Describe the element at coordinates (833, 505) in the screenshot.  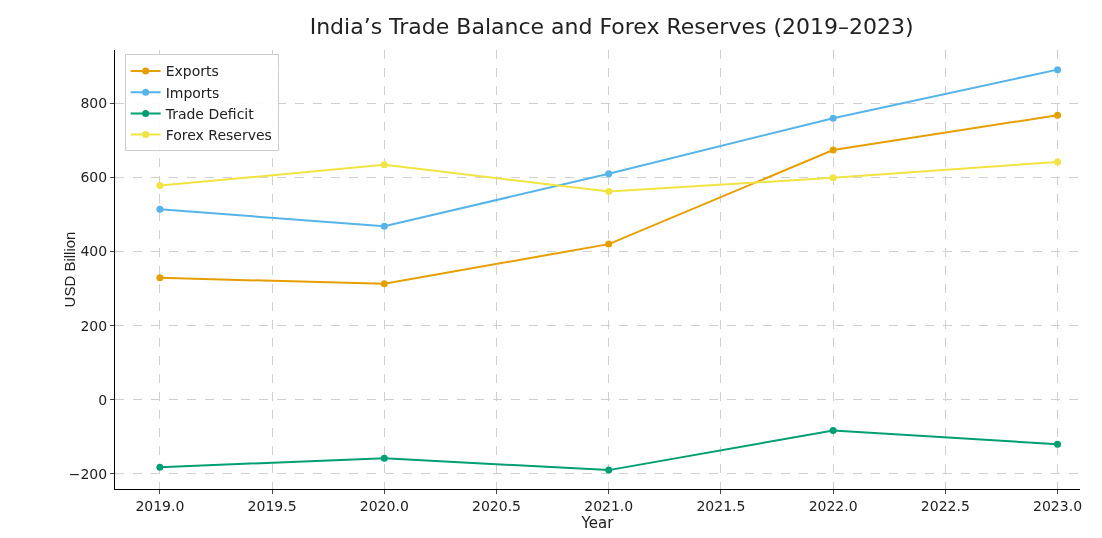
I see `x-tick-label: 2022.0` at that location.